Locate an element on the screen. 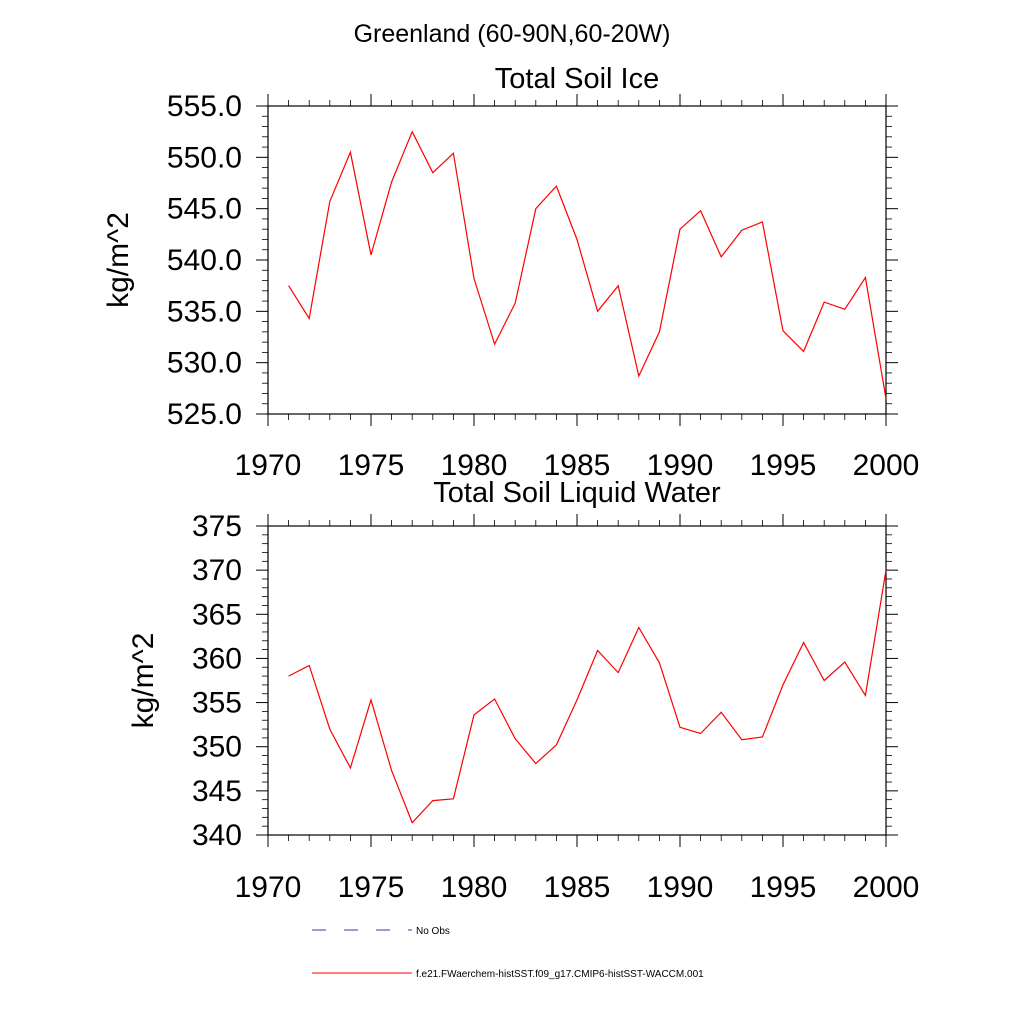  y-tick-label: 375 is located at coordinates (217, 526).